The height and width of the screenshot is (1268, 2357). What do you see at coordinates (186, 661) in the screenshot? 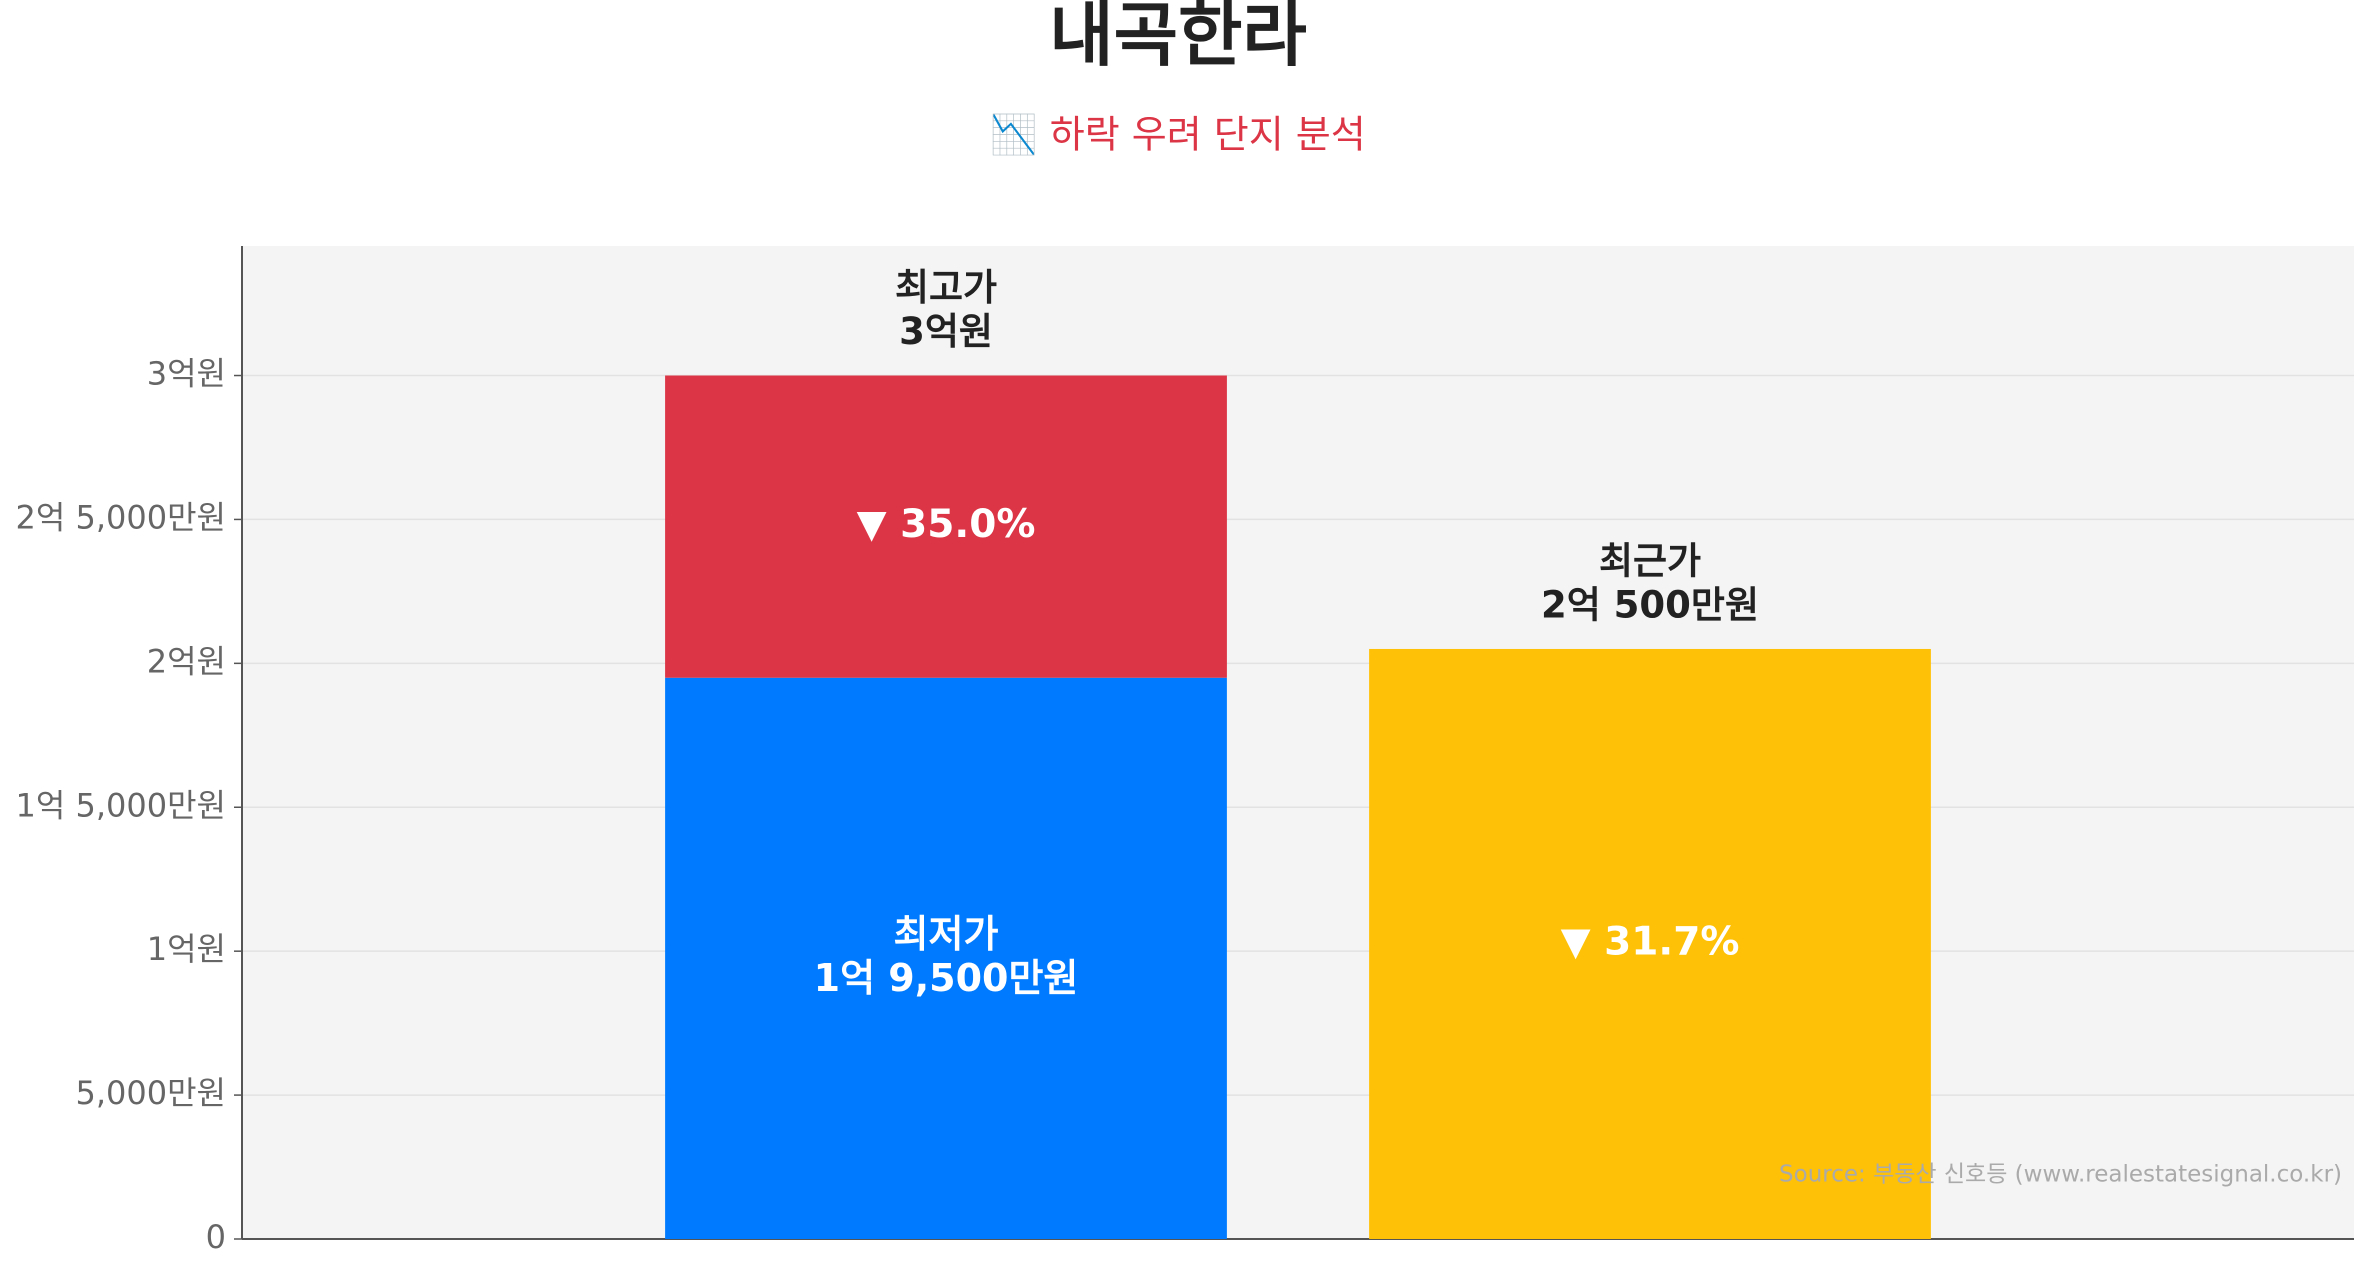
I see `y-tick-label: 2억원` at bounding box center [186, 661].